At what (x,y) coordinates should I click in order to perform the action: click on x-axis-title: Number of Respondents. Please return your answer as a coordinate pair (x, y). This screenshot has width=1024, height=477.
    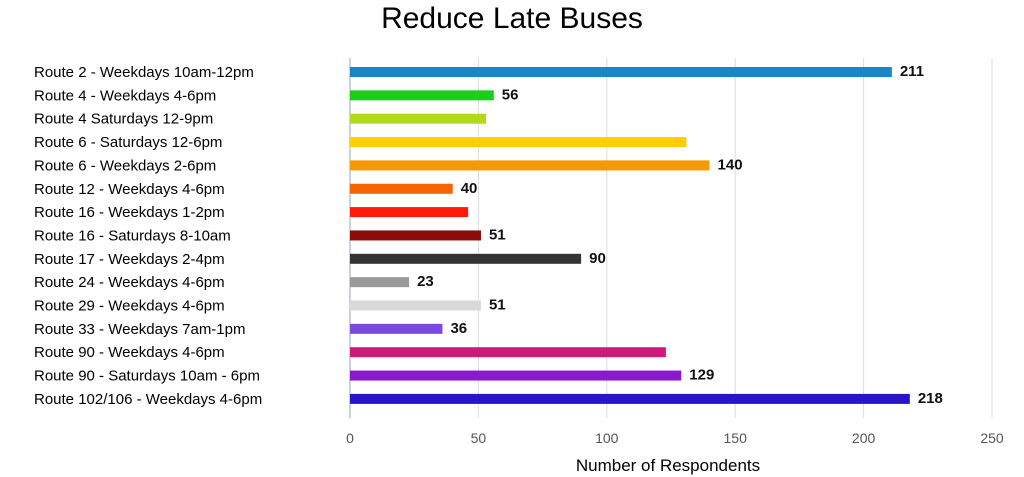
    Looking at the image, I should click on (668, 465).